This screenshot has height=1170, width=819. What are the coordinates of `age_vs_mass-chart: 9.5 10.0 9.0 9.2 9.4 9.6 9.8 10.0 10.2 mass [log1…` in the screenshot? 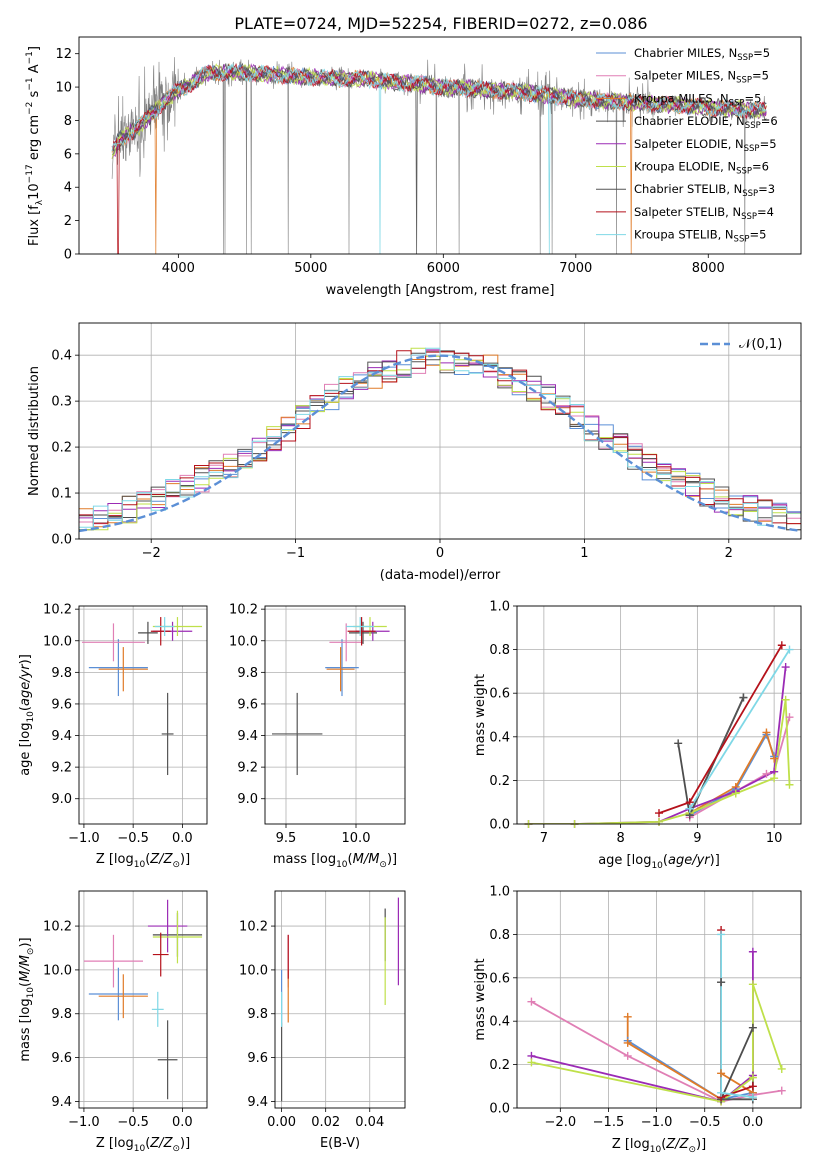 It's located at (317, 736).